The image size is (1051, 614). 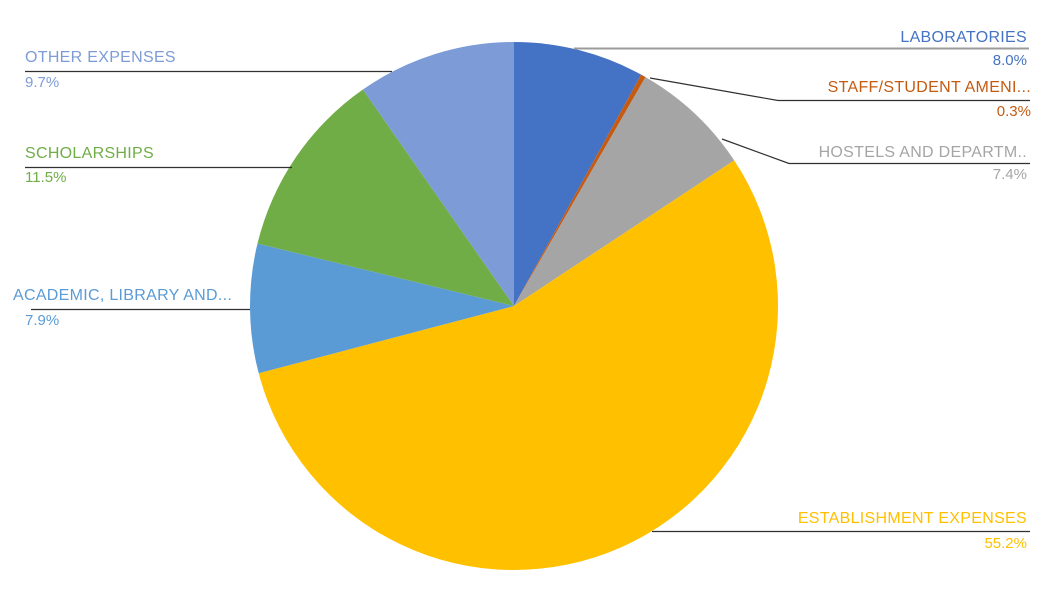 What do you see at coordinates (912, 531) in the screenshot?
I see `callout-establishment-expenses: ESTABLISHMENT EXPENSES 55.2%` at bounding box center [912, 531].